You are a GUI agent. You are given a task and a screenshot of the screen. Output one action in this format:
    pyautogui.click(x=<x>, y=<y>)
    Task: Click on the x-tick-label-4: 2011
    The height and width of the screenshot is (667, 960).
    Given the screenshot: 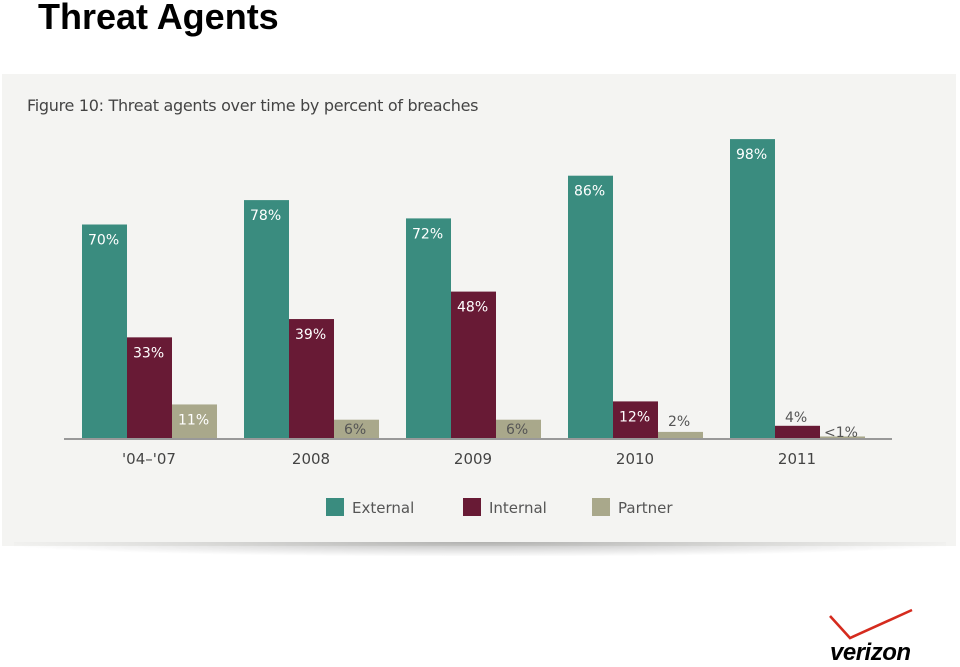 What is the action you would take?
    pyautogui.click(x=797, y=459)
    